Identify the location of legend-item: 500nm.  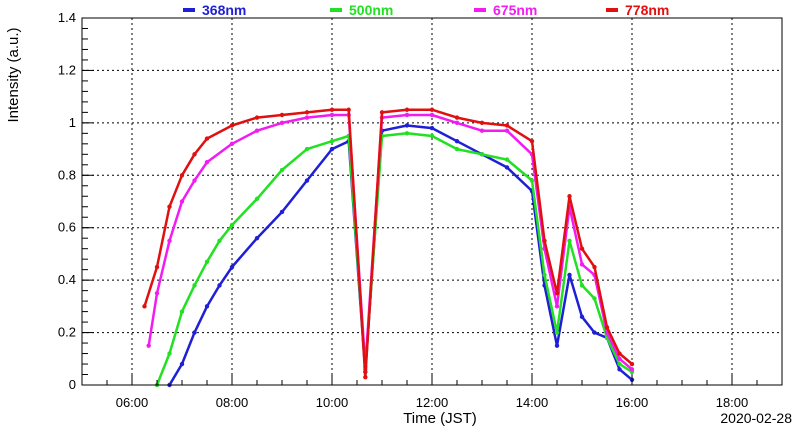
(361, 10).